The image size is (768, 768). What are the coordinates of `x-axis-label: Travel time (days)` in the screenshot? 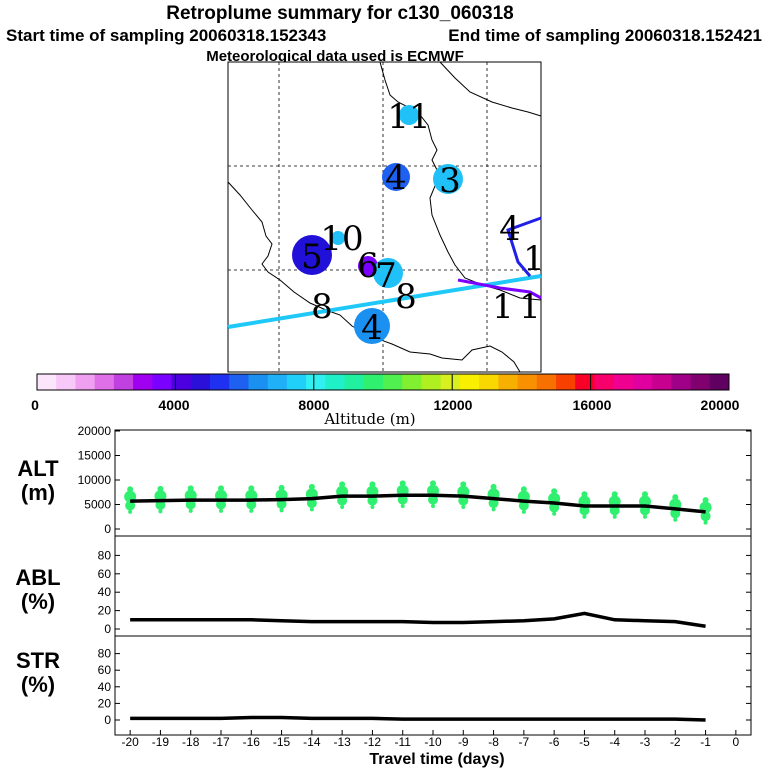 It's located at (436, 759).